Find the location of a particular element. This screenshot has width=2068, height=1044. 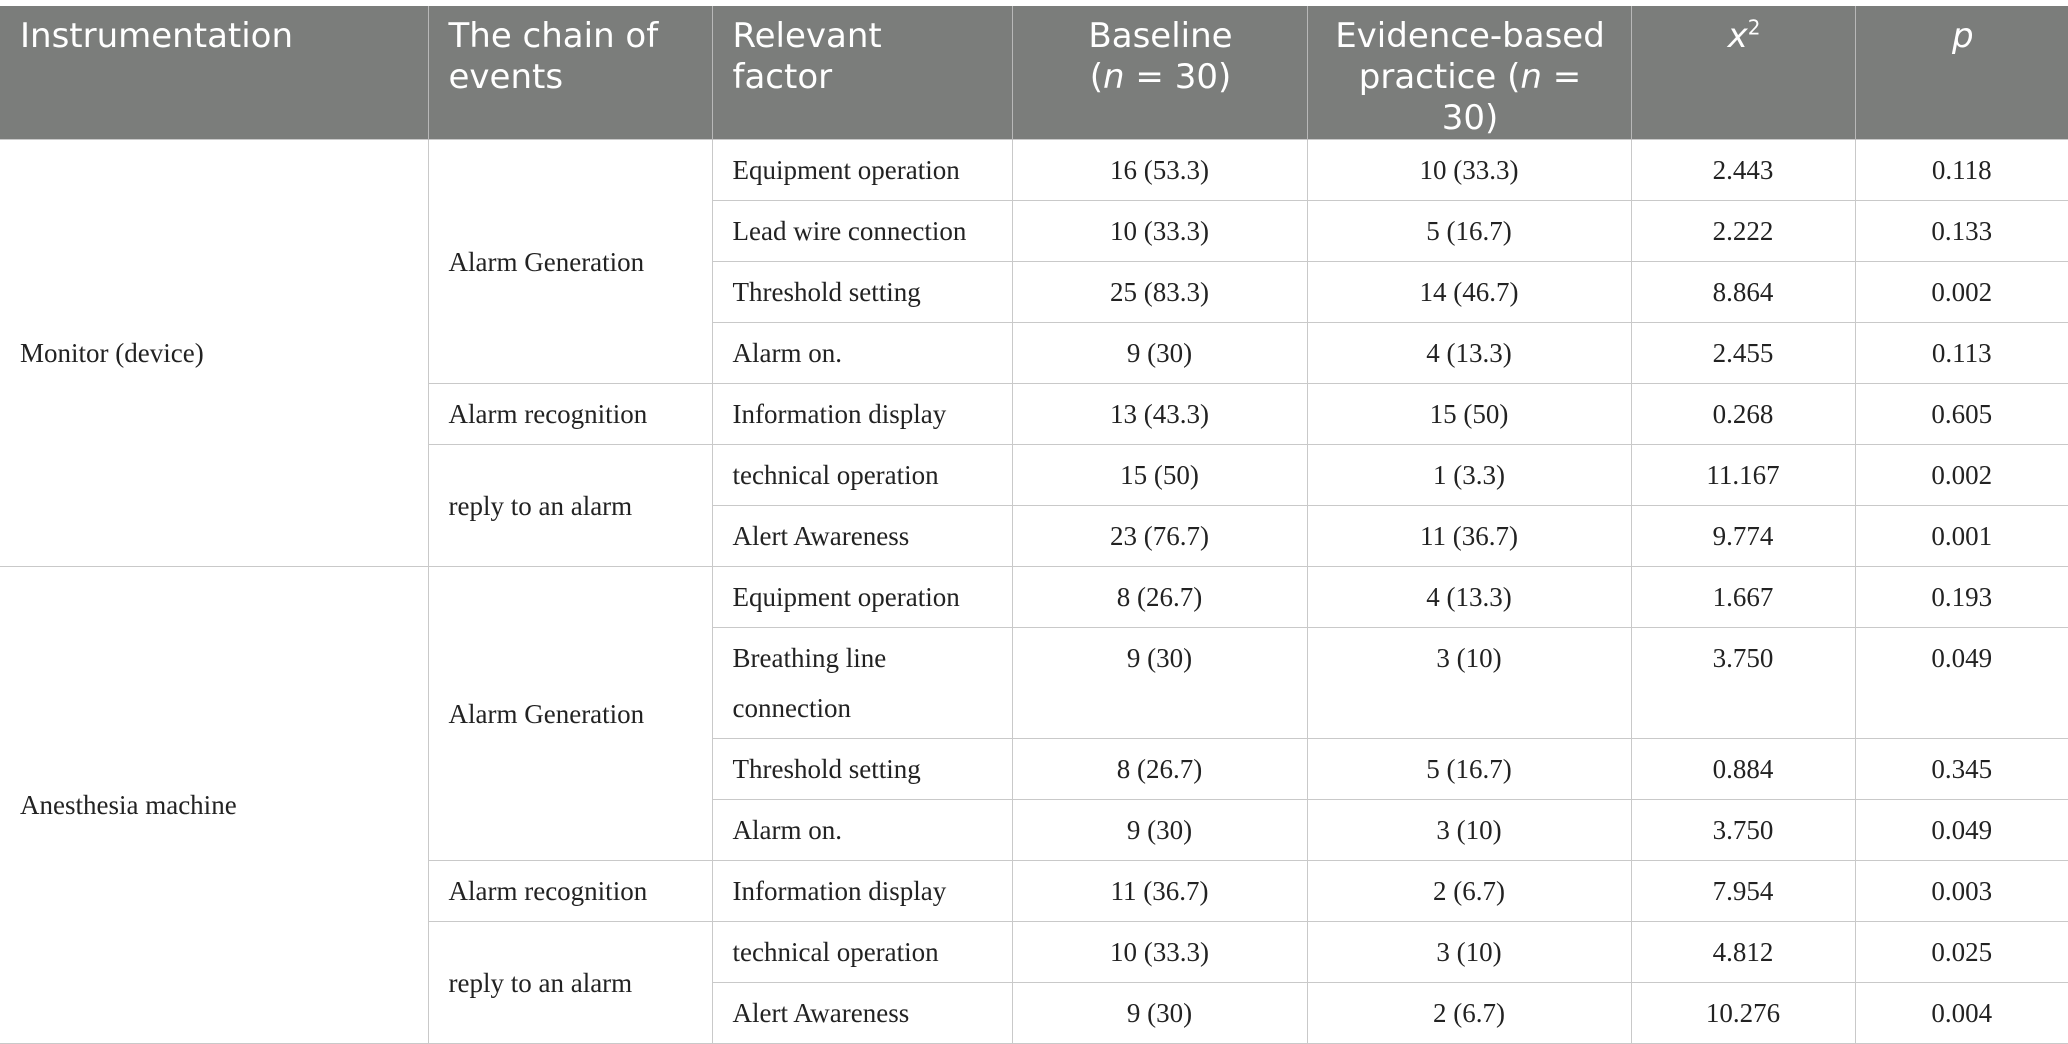

instrument-cell: Monitor (device) is located at coordinates (214, 353).